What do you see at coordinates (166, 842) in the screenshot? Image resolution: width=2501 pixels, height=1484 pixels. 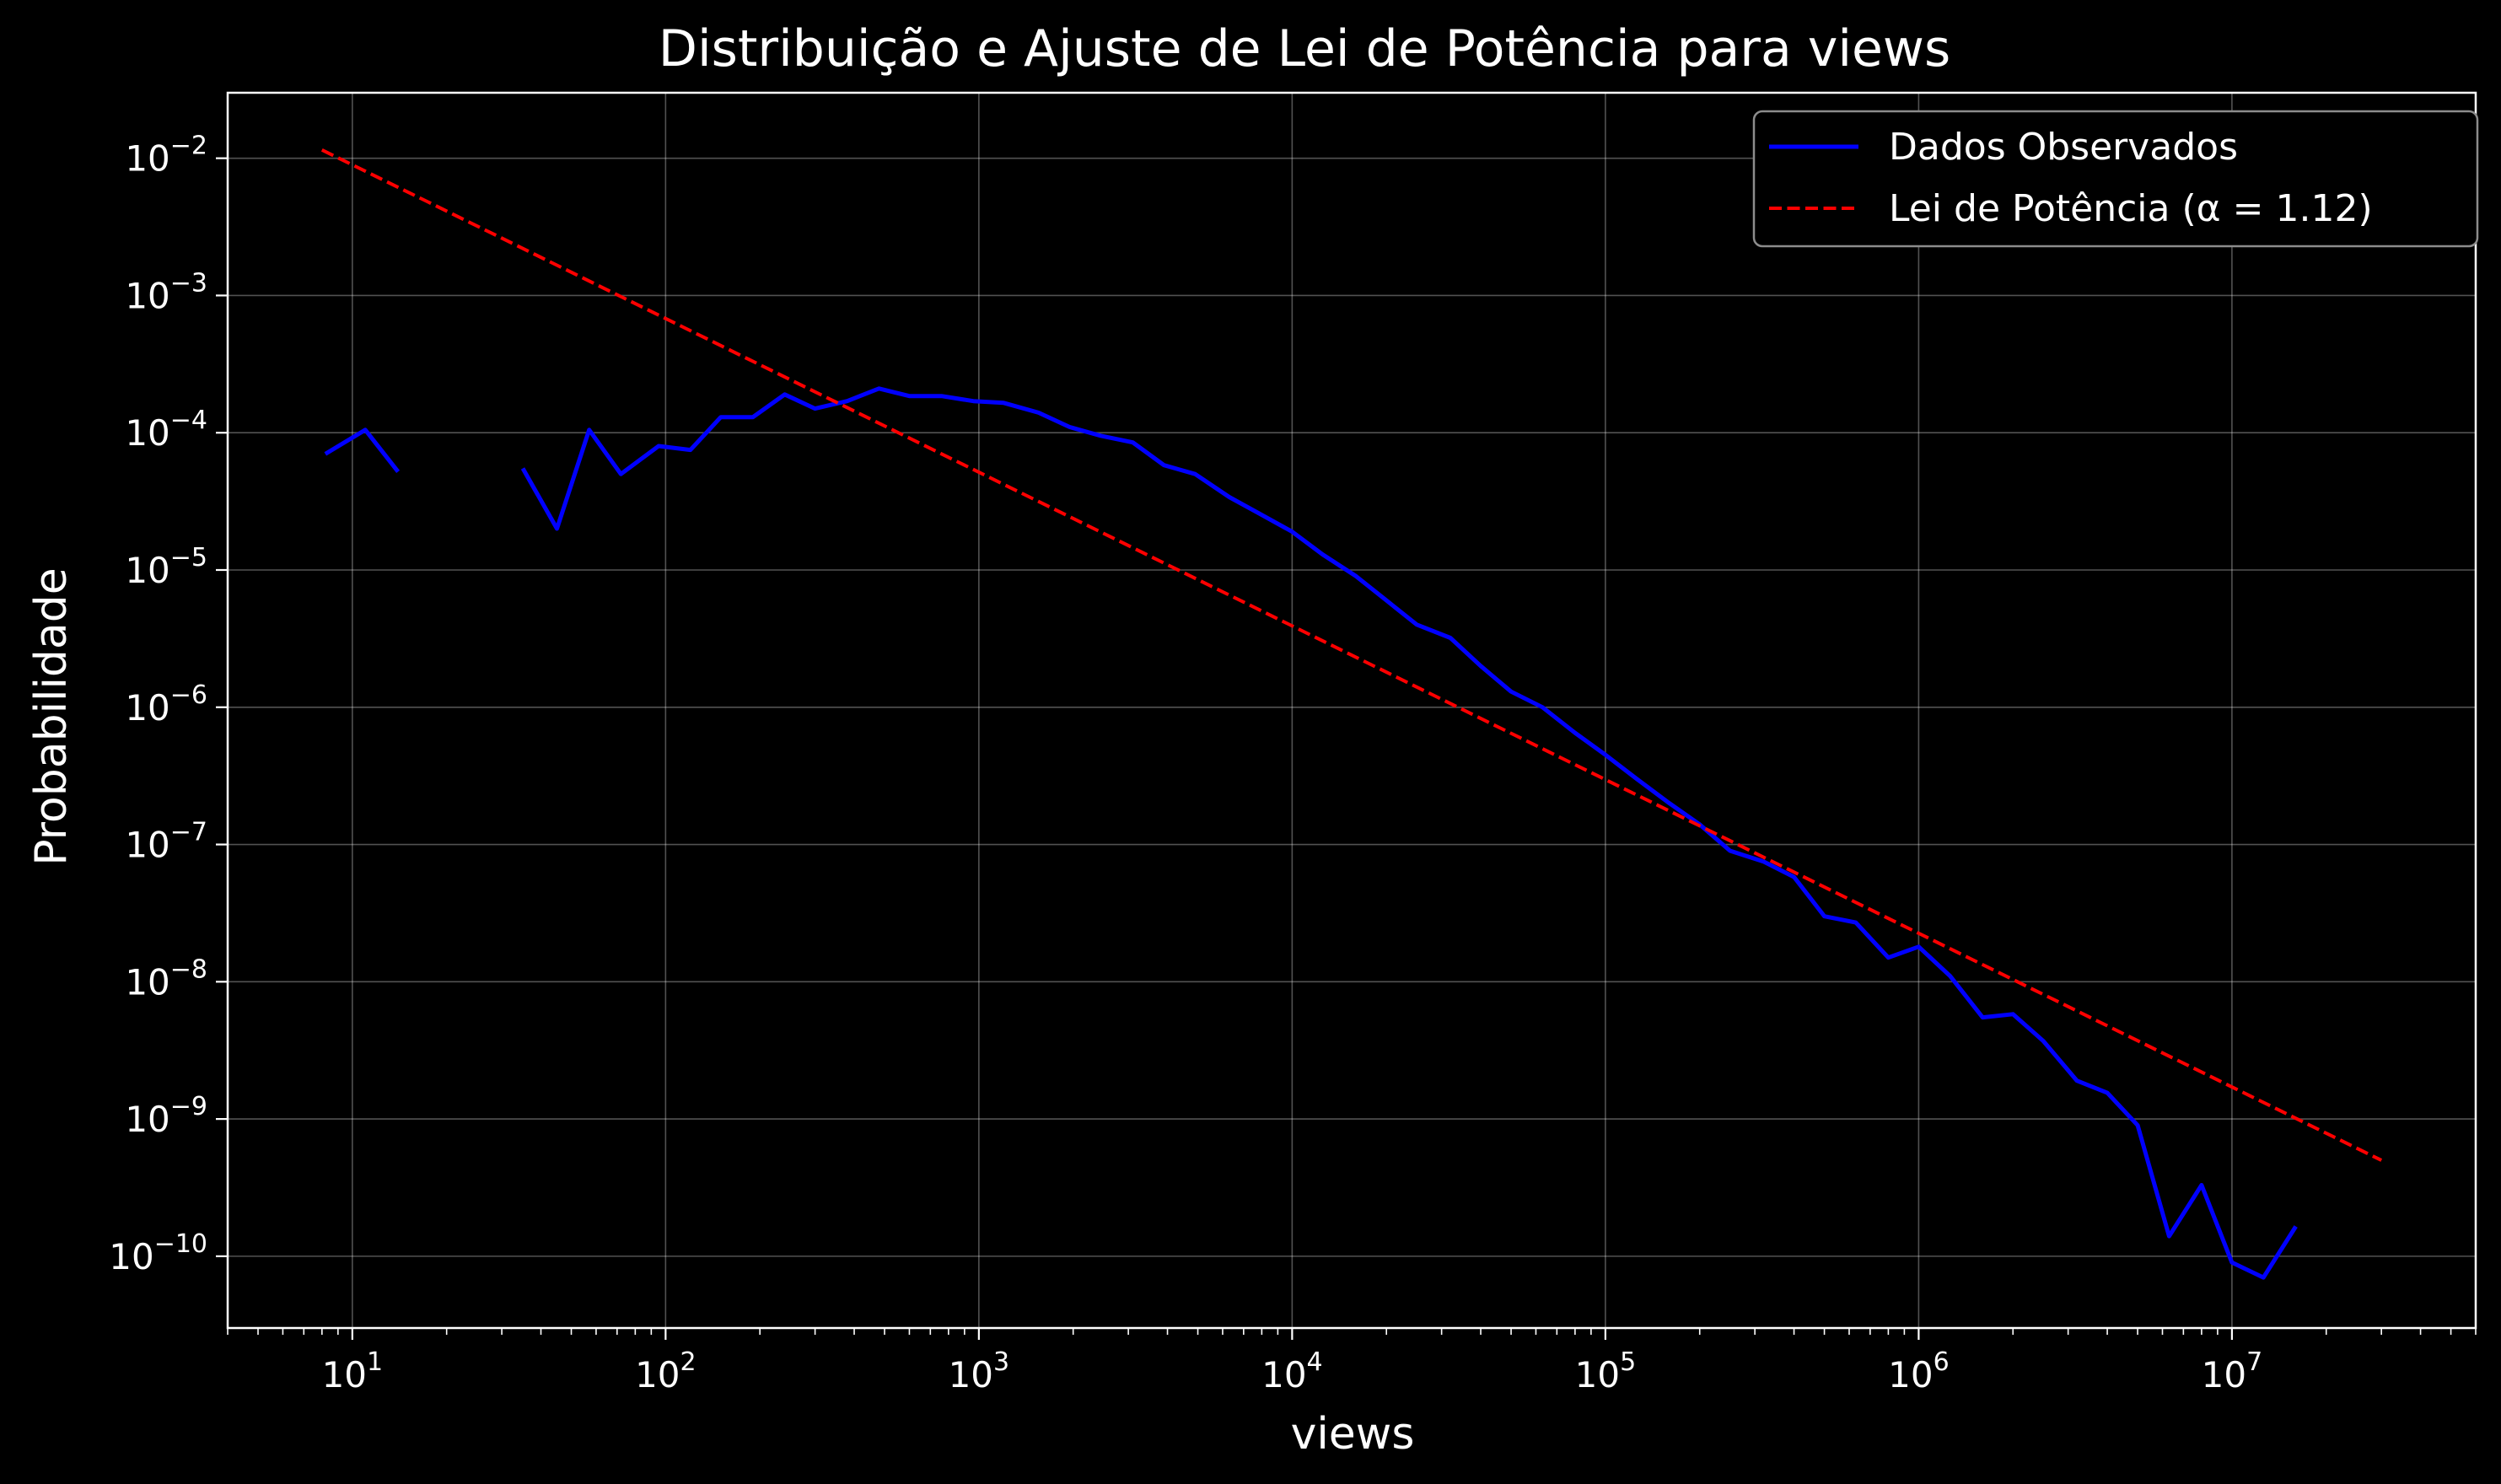 I see `y-tick-label: 10⁻⁷` at bounding box center [166, 842].